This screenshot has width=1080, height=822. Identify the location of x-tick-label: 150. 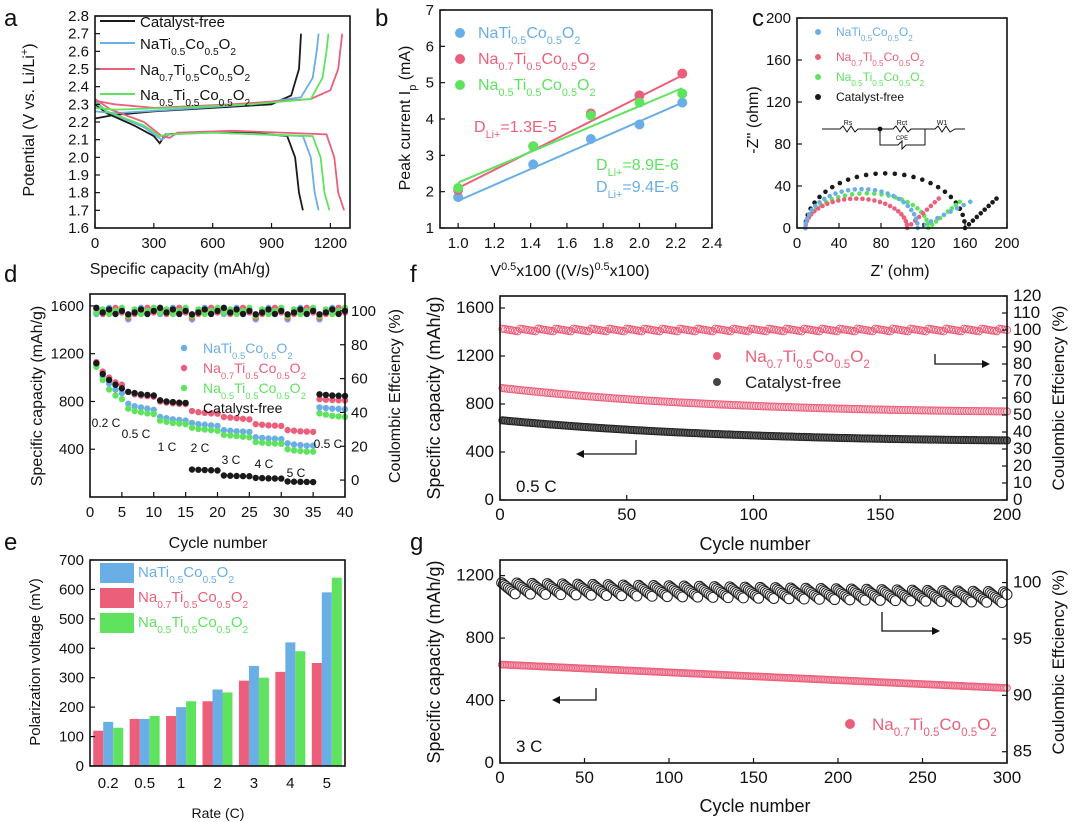
(753, 777).